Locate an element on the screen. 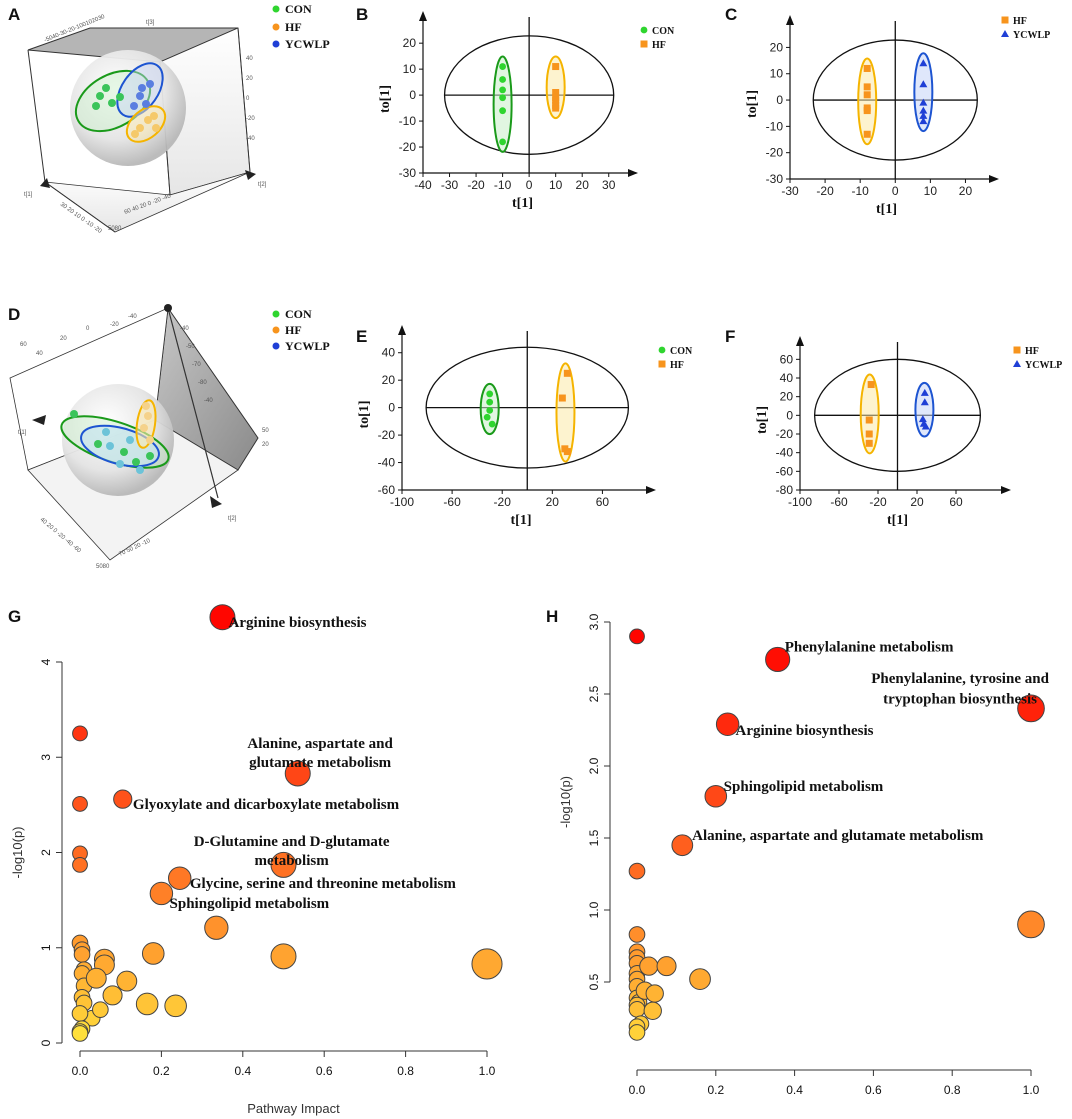 The image size is (1072, 1119). e-legend-label-hf: HF is located at coordinates (677, 365).